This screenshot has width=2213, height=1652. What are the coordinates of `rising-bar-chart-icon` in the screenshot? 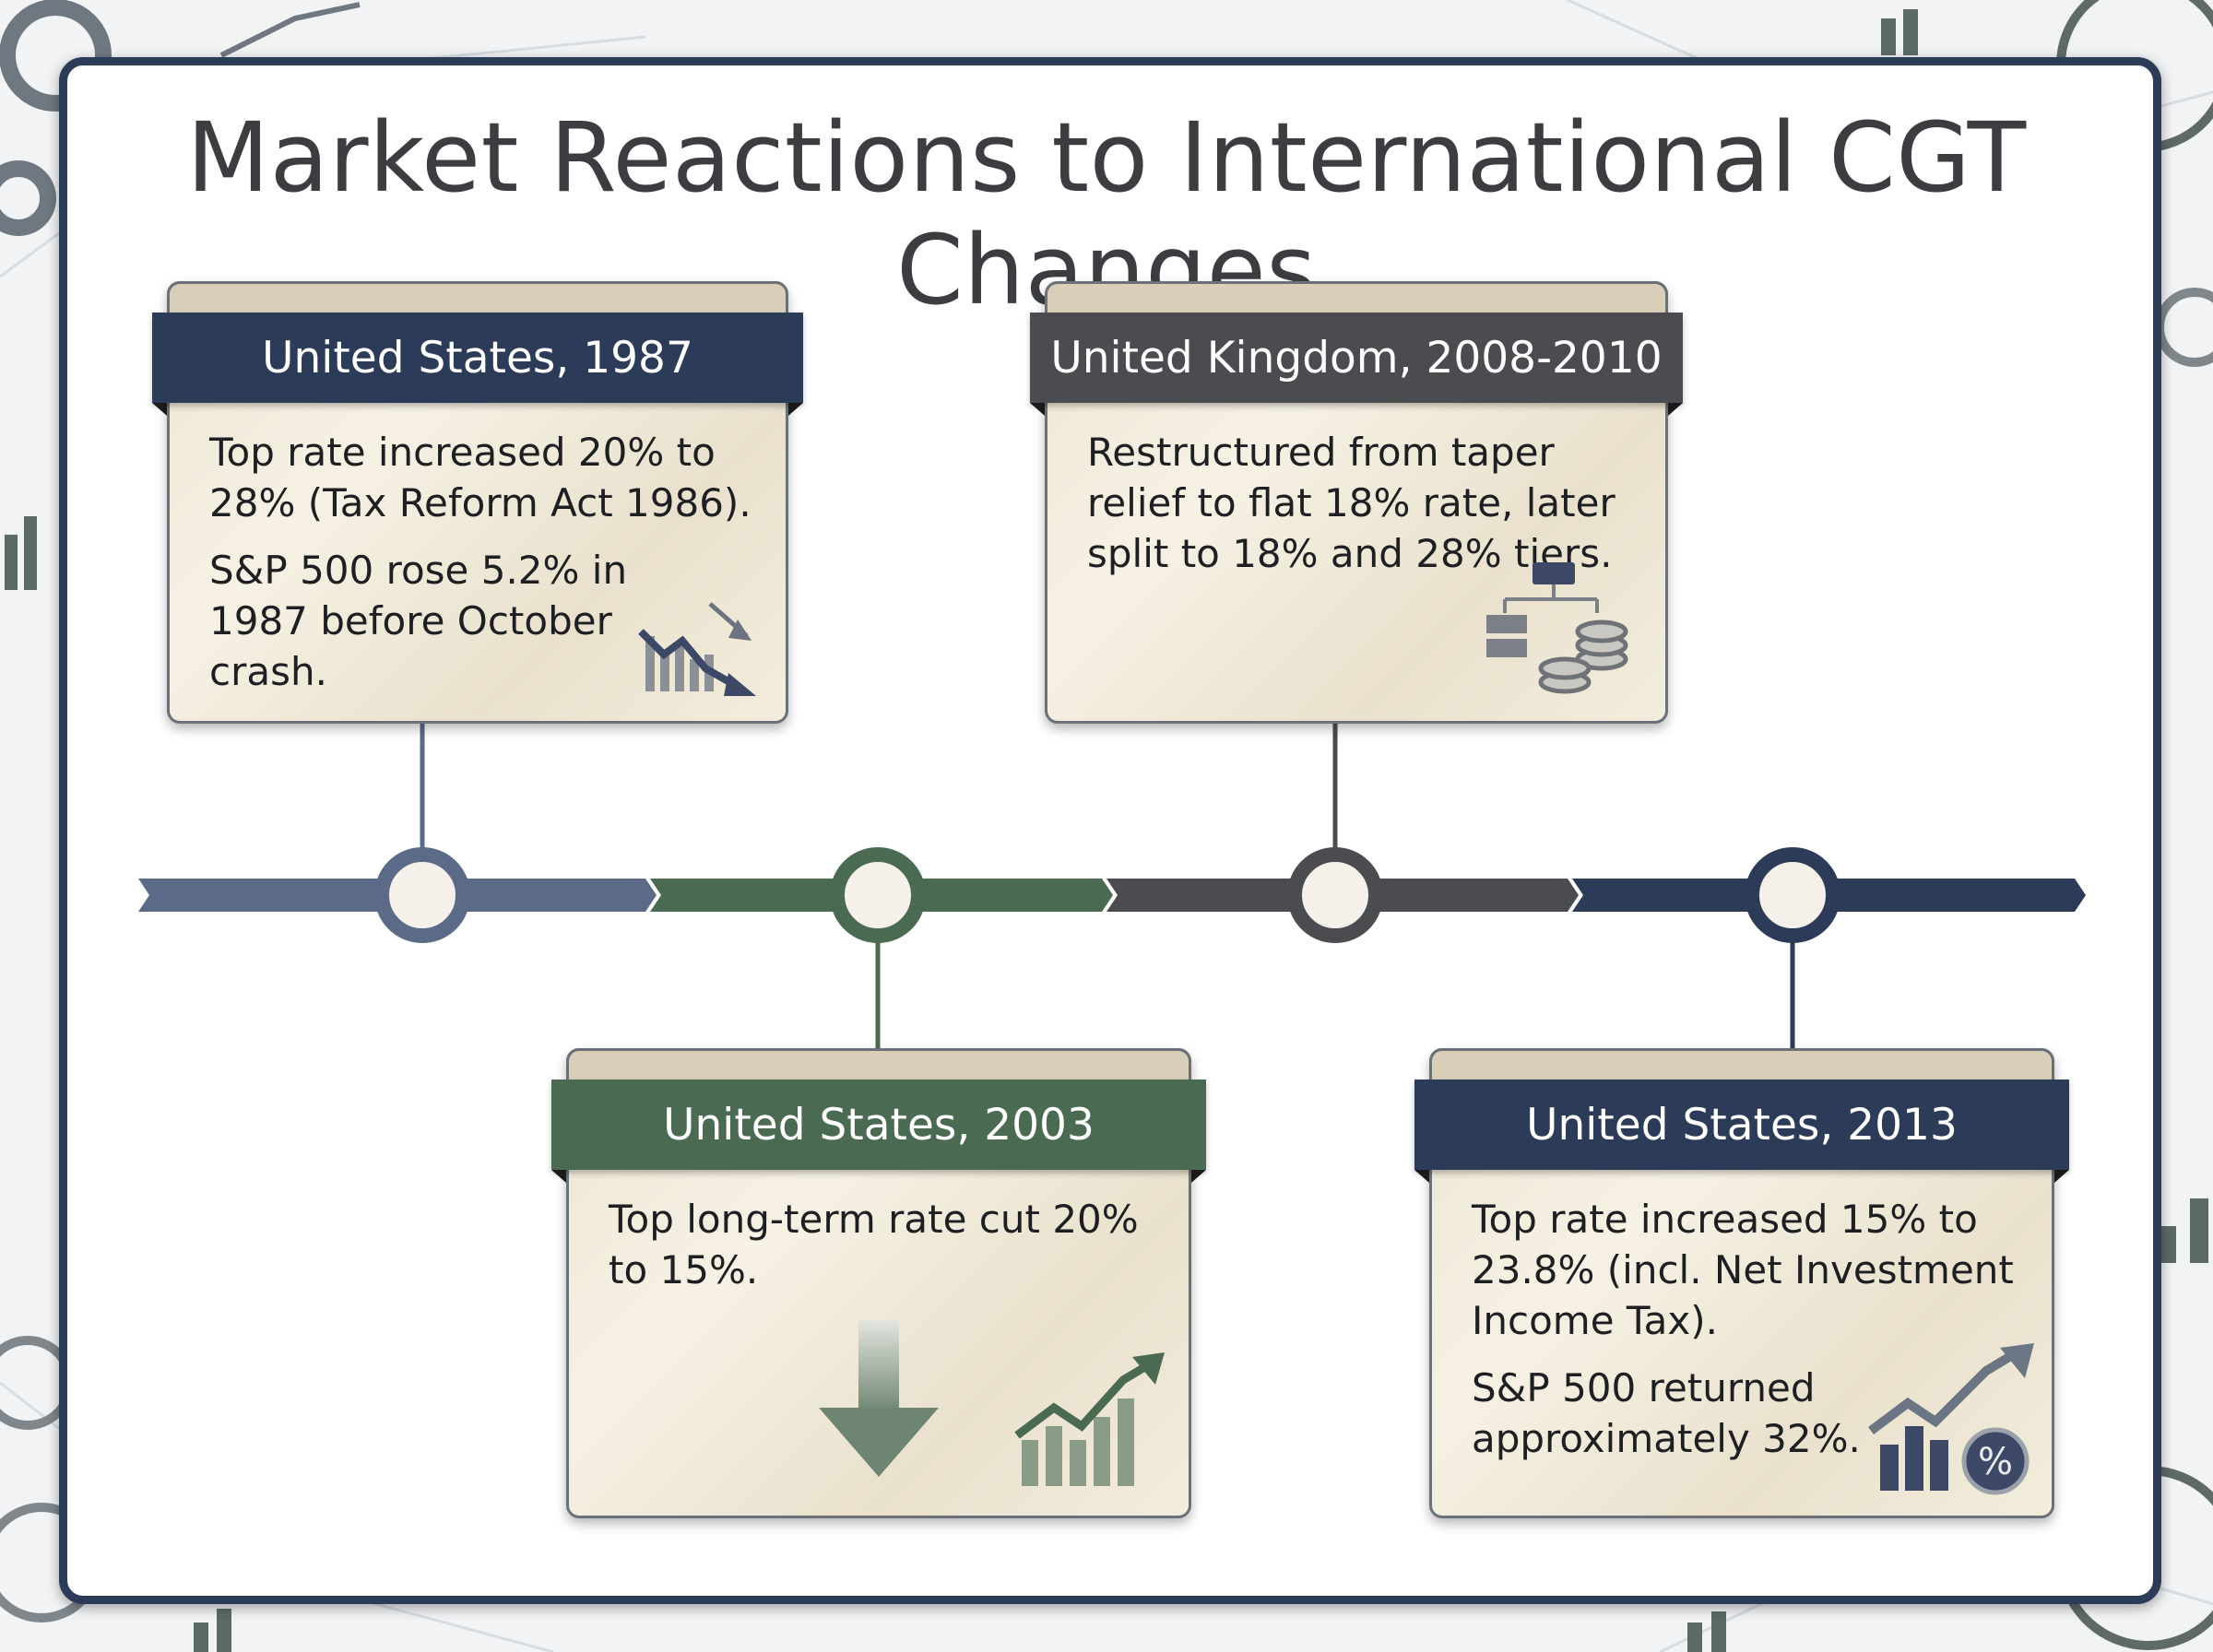 It's located at (1089, 1419).